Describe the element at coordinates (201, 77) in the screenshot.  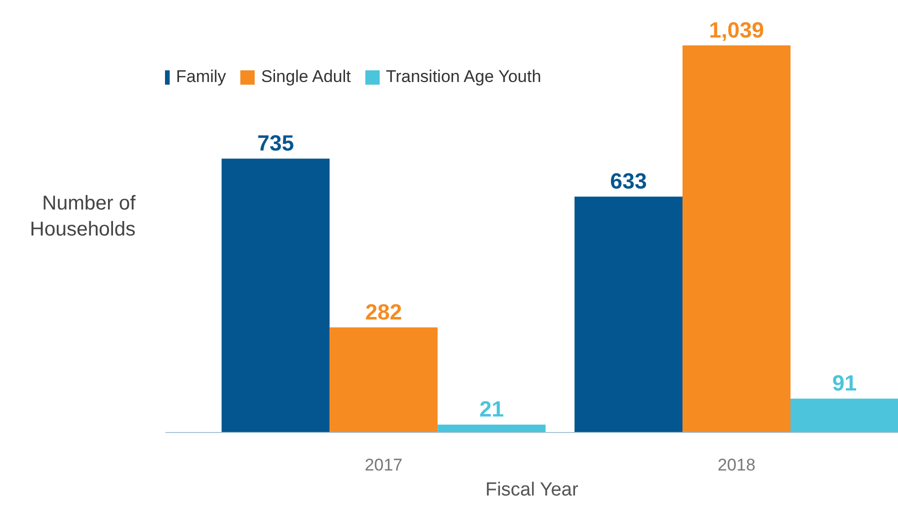
I see `legend-label: Family` at that location.